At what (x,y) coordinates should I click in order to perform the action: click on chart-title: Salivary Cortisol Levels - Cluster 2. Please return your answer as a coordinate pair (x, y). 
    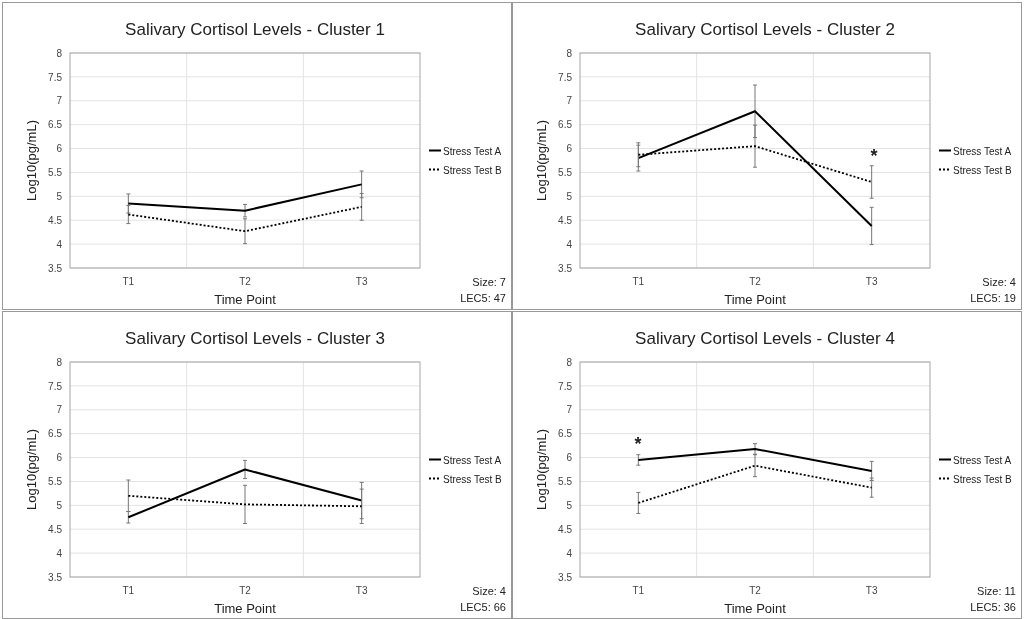
    Looking at the image, I should click on (765, 29).